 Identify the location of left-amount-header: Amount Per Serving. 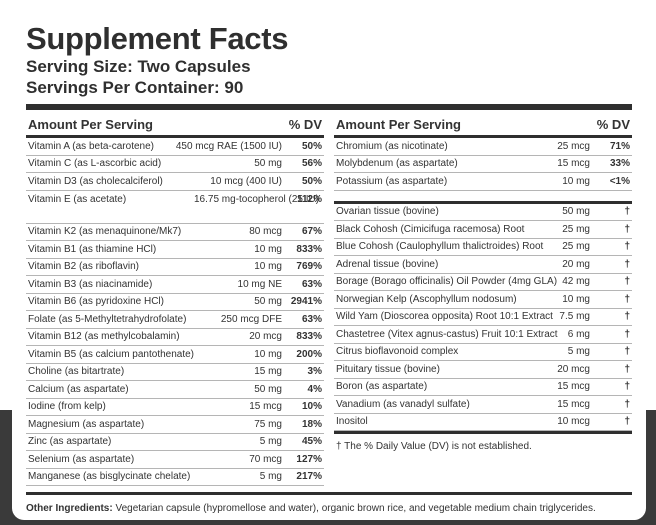
(90, 124).